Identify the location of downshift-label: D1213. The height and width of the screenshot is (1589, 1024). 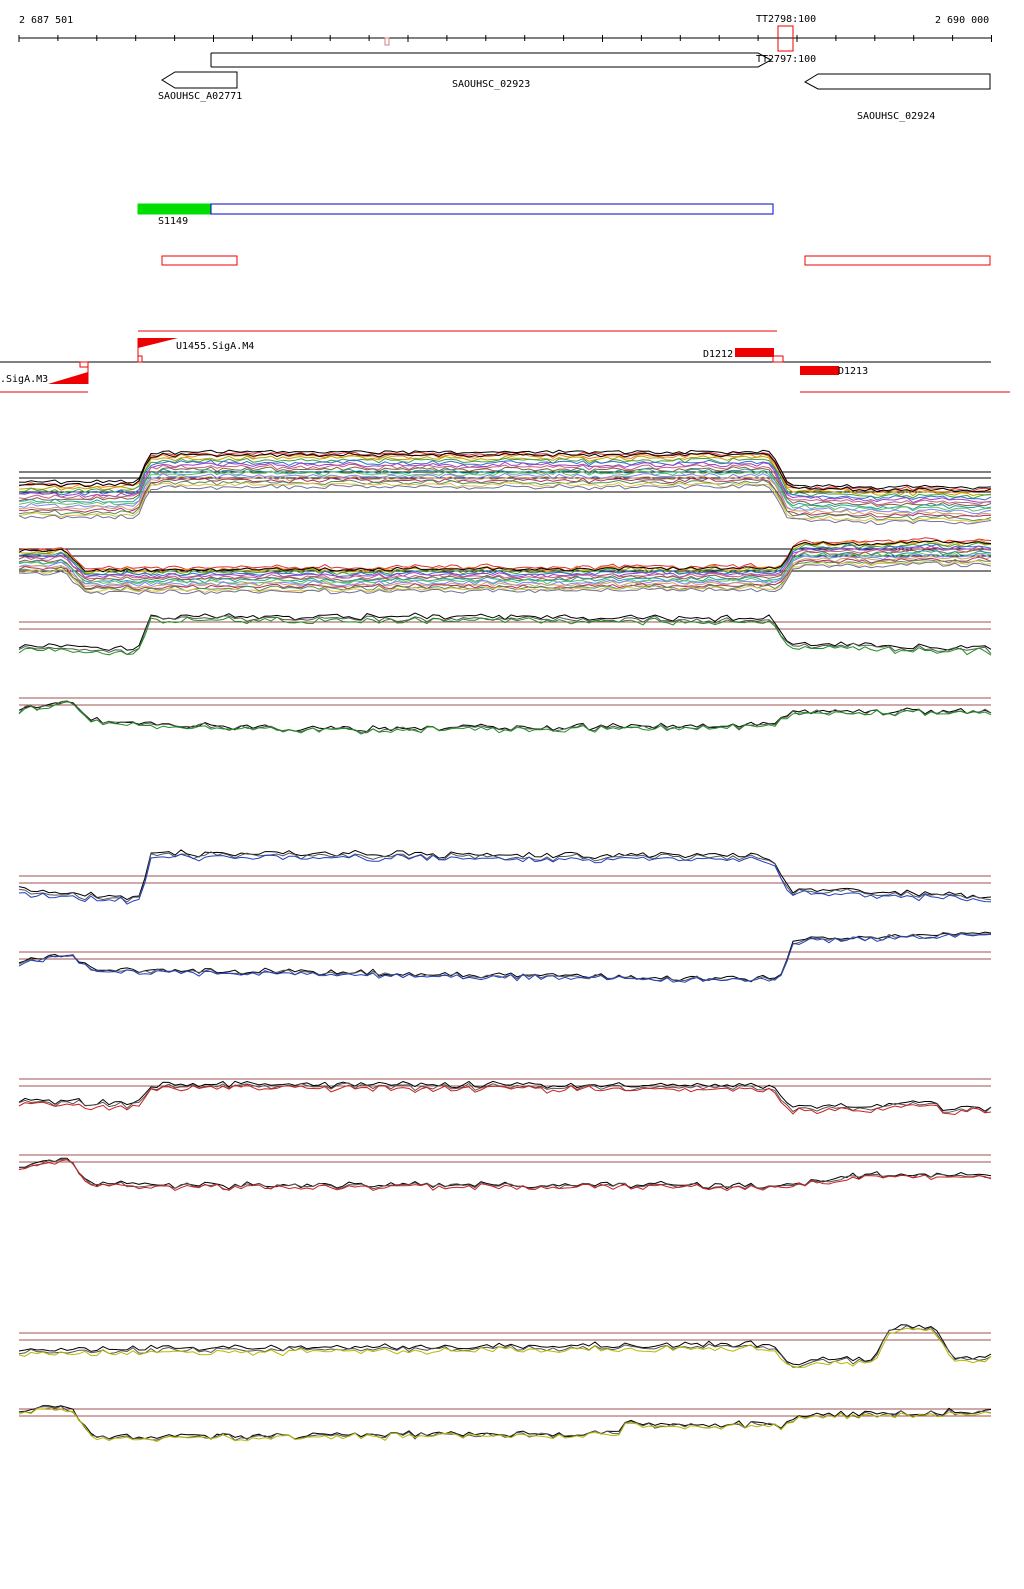
(853, 371).